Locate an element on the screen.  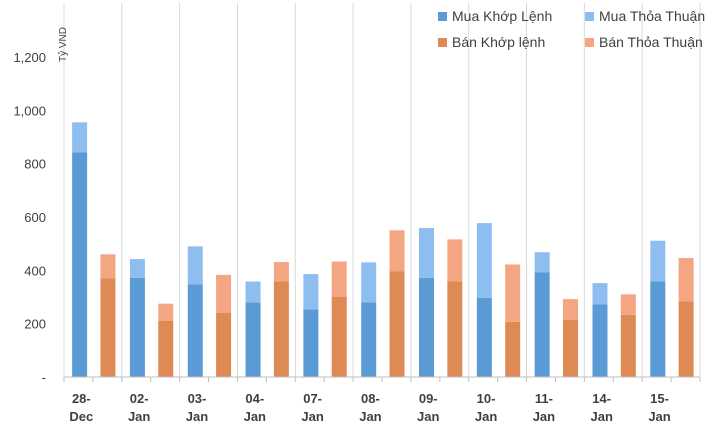
y-tick-label: 1,200 is located at coordinates (29, 57).